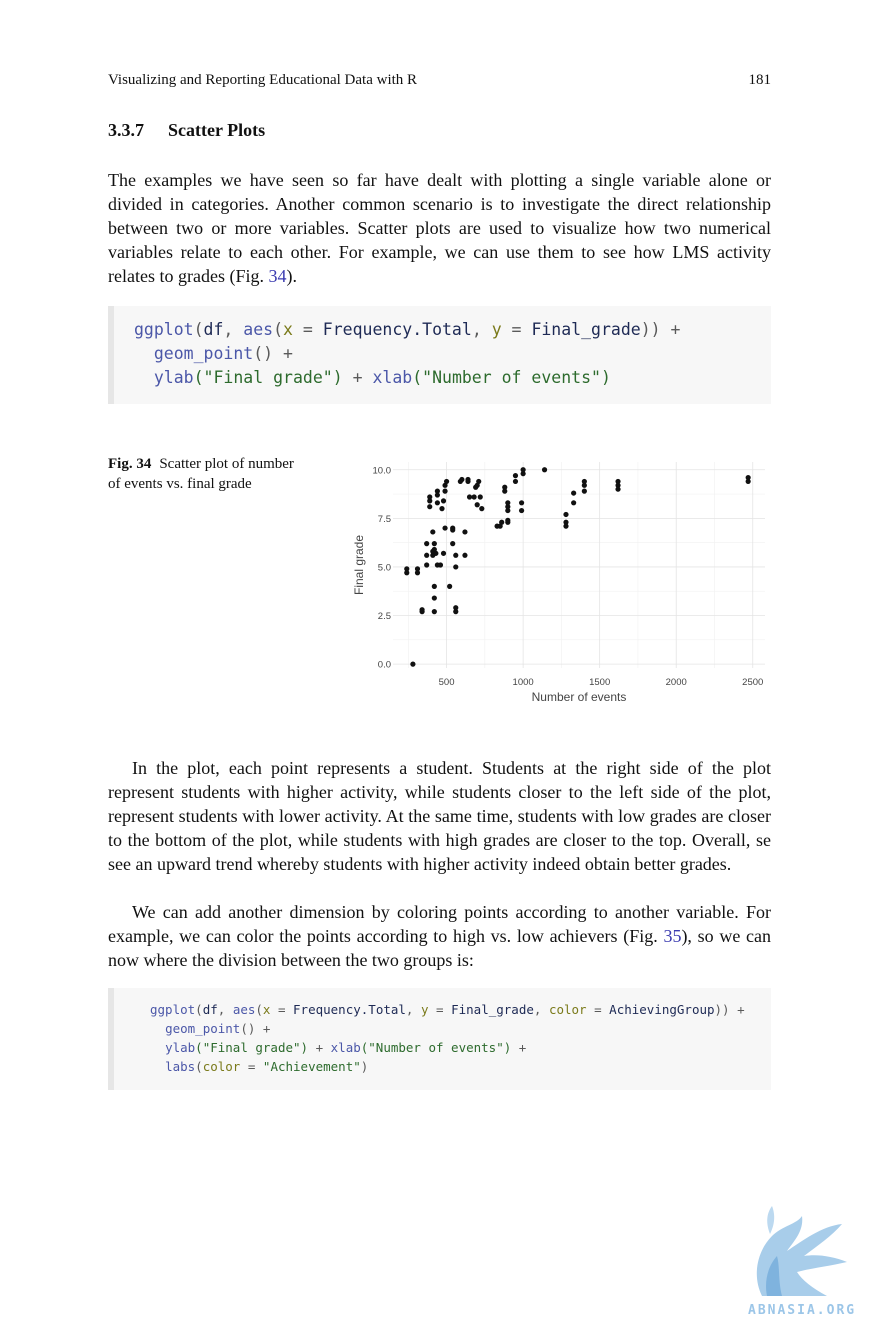 The width and height of the screenshot is (879, 1333). I want to click on dragon-logo-icon, so click(801, 1251).